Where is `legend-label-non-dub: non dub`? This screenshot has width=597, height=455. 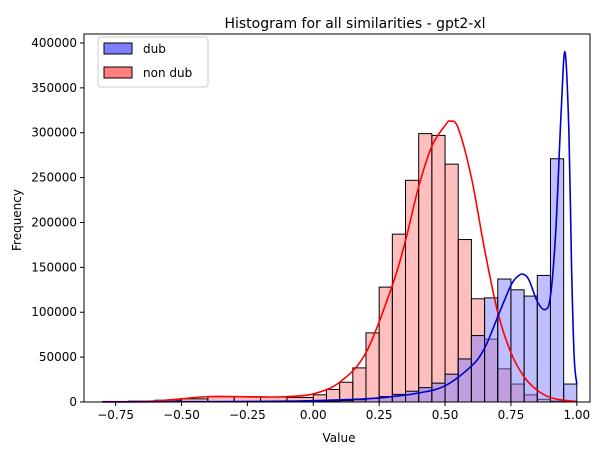
legend-label-non-dub: non dub is located at coordinates (167, 73).